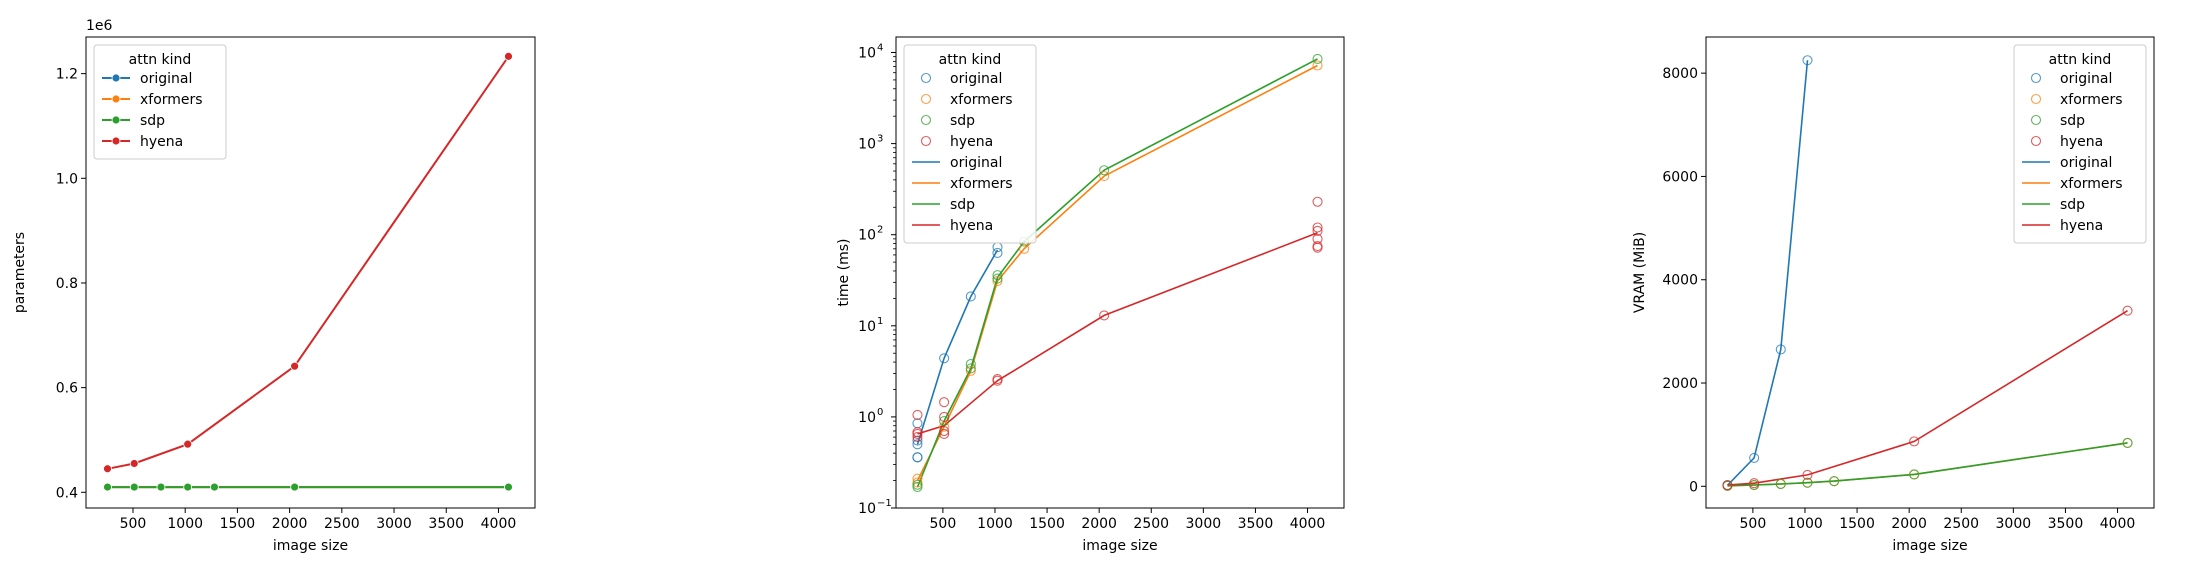 This screenshot has height=579, width=2187. What do you see at coordinates (943, 524) in the screenshot?
I see `x-tick-label: 500` at bounding box center [943, 524].